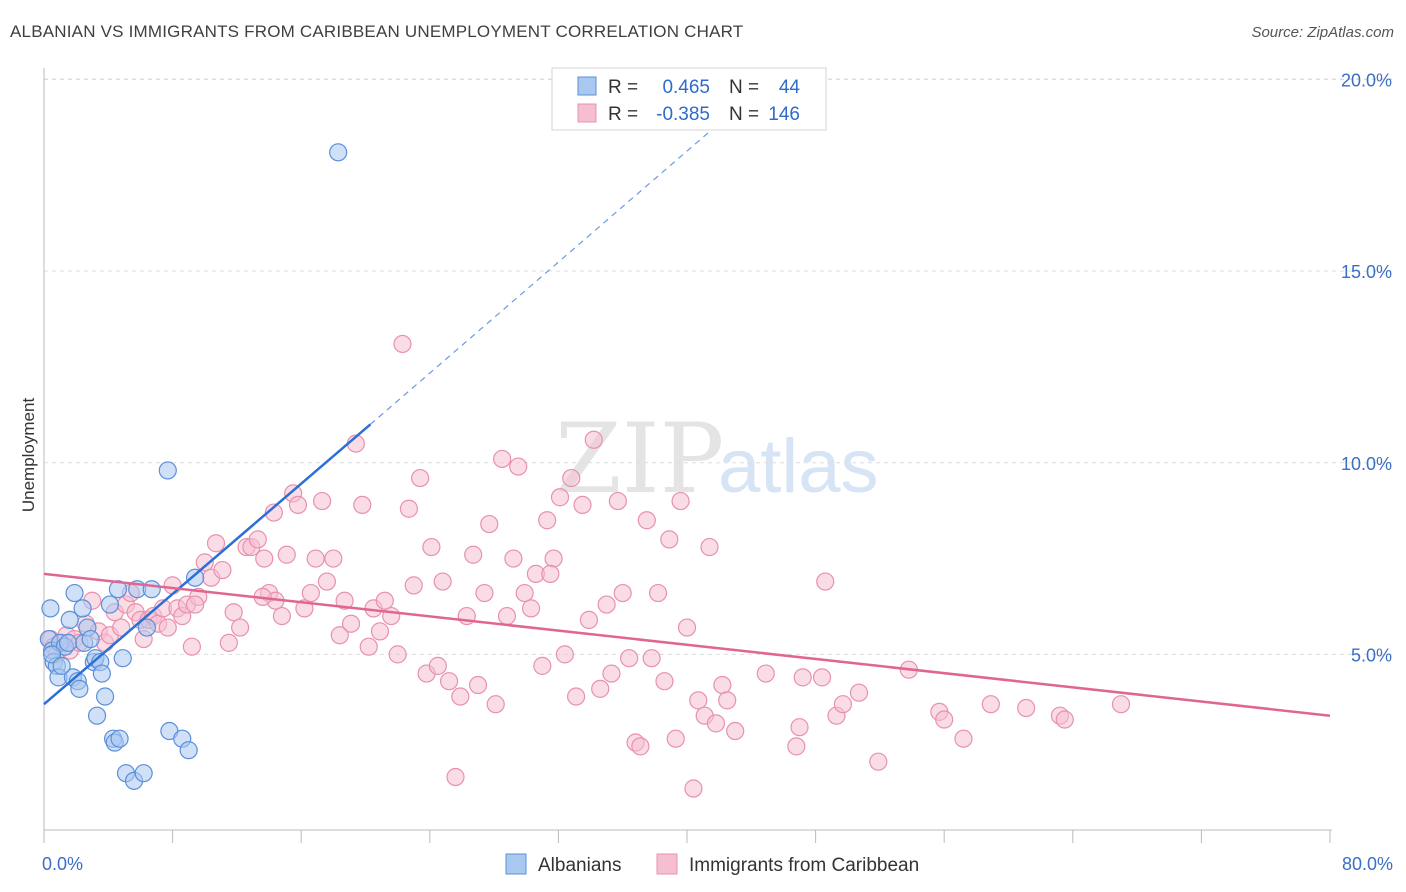 The height and width of the screenshot is (892, 1406). Describe the element at coordinates (587, 113) in the screenshot. I see `legend-swatch-caribbean` at that location.